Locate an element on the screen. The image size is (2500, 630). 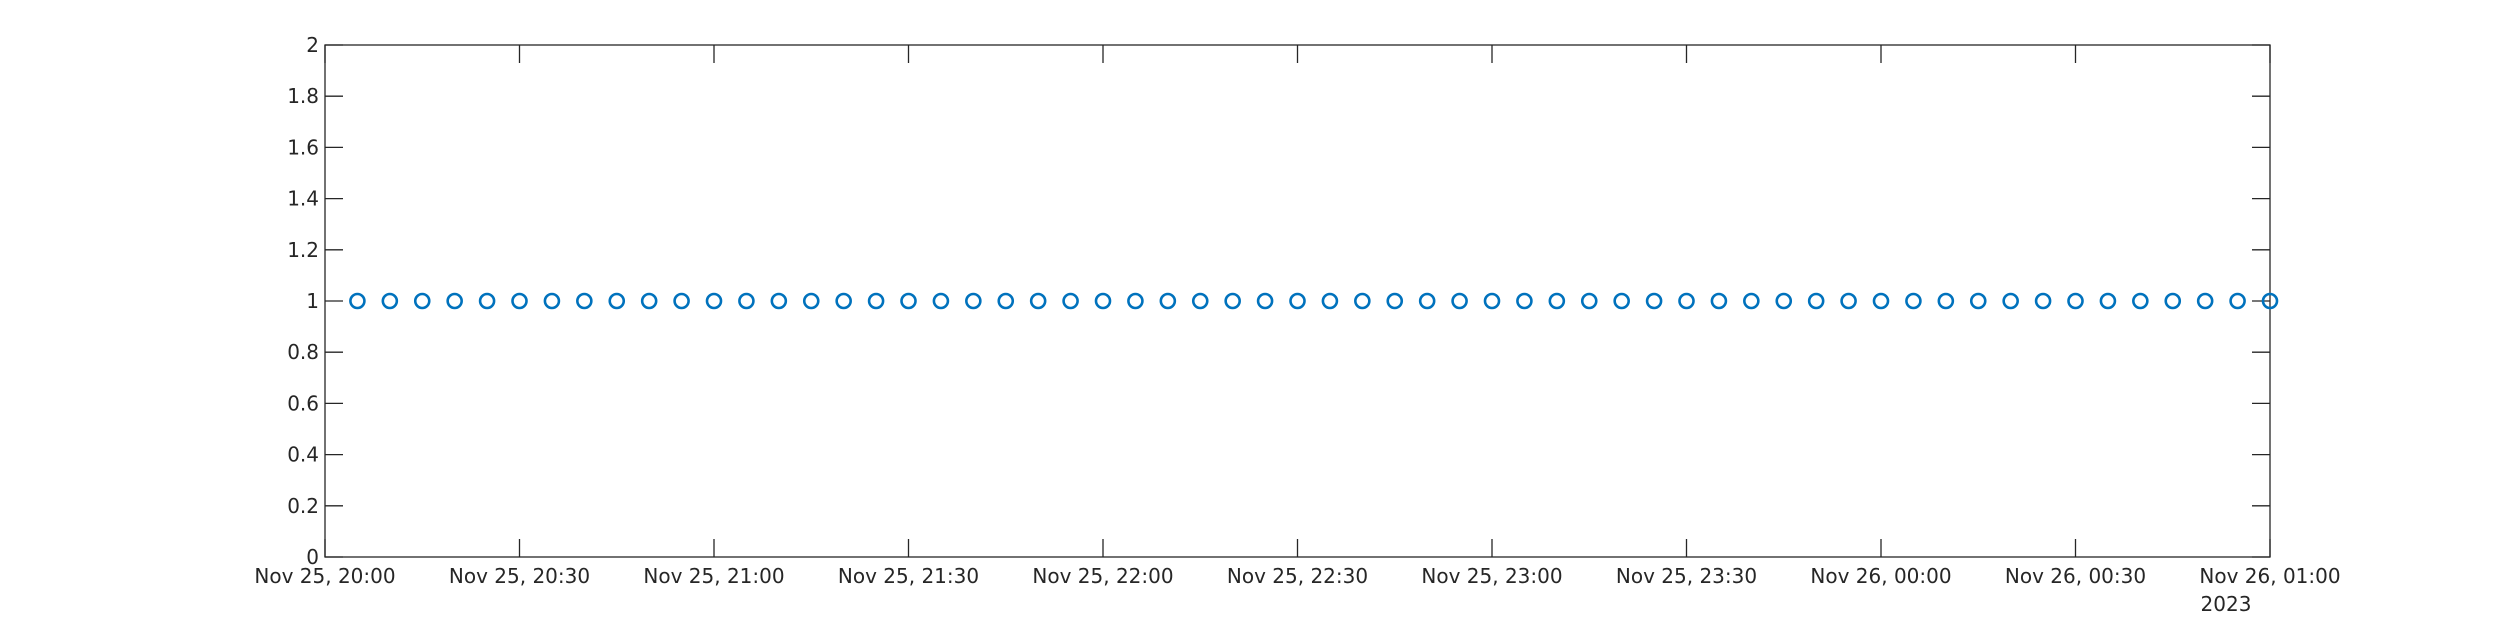
y-tick-label: 1.8 is located at coordinates (303, 96).